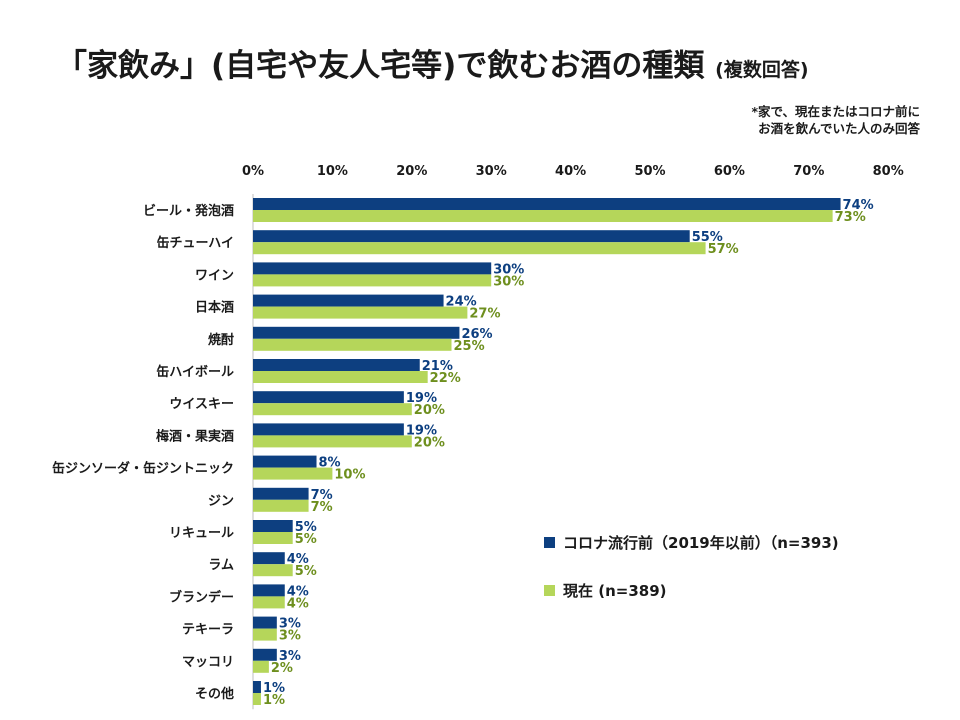 The width and height of the screenshot is (960, 720). Describe the element at coordinates (306, 527) in the screenshot. I see `data-label-before: 5%` at that location.